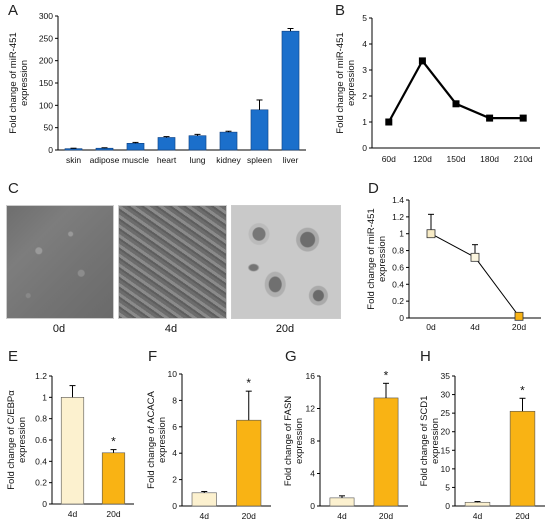  I want to click on chart-a-y-tick-label: 300, so click(46, 16).